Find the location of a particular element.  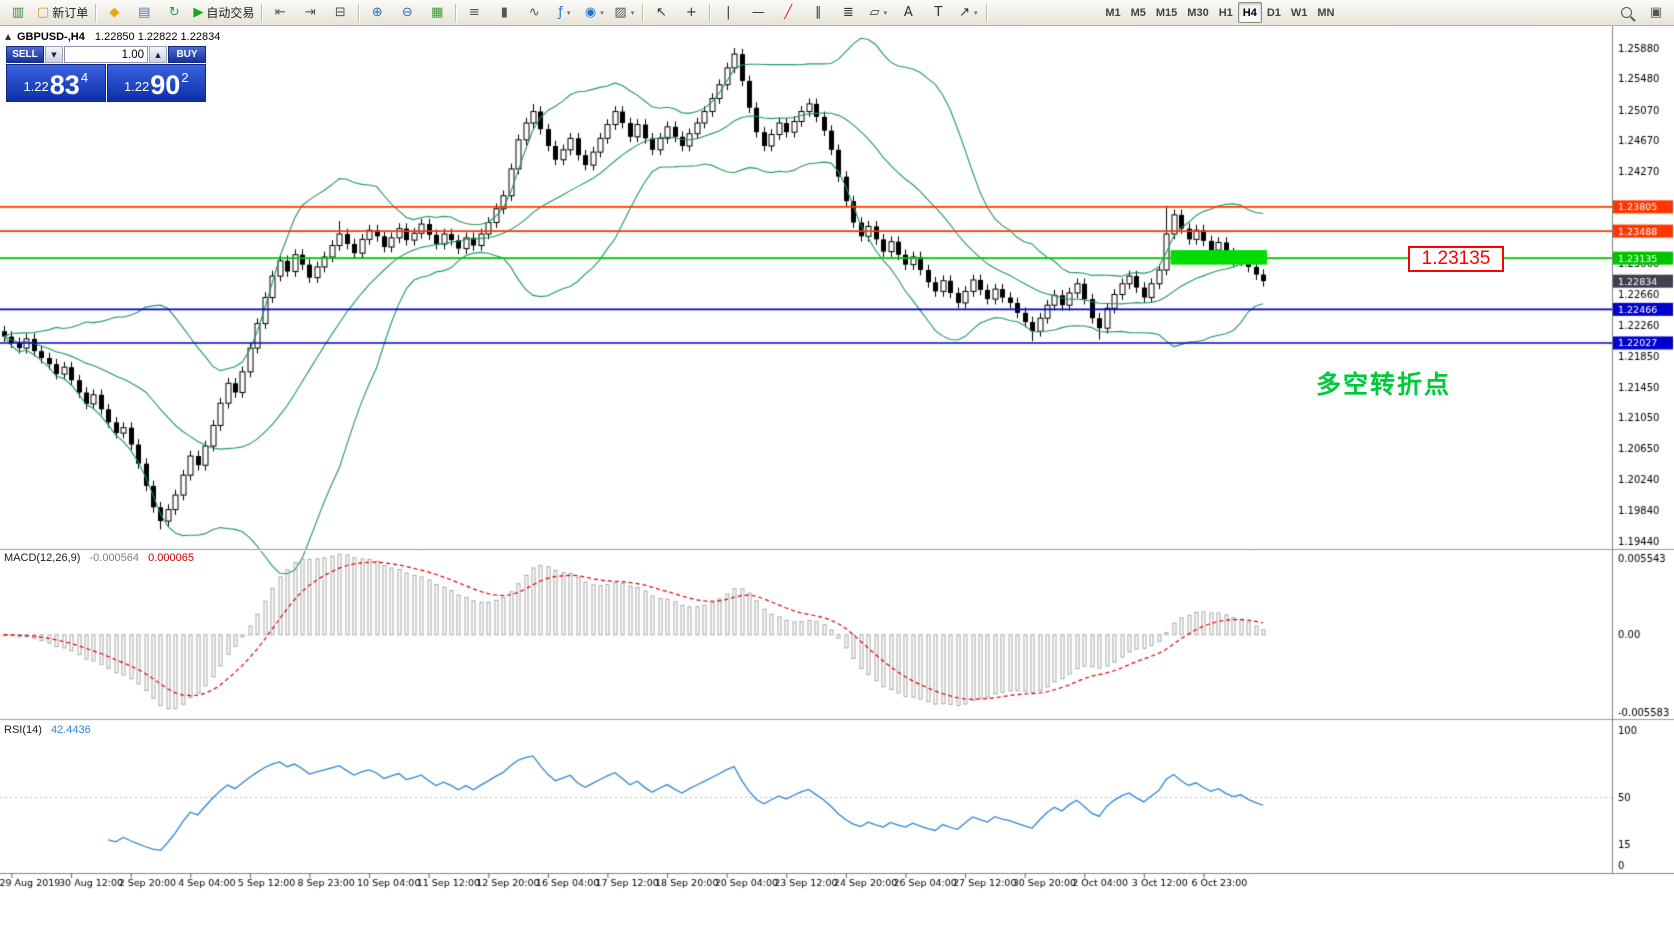

rsi-indicator-label: RSI(14) 42.4436 is located at coordinates (47, 730).